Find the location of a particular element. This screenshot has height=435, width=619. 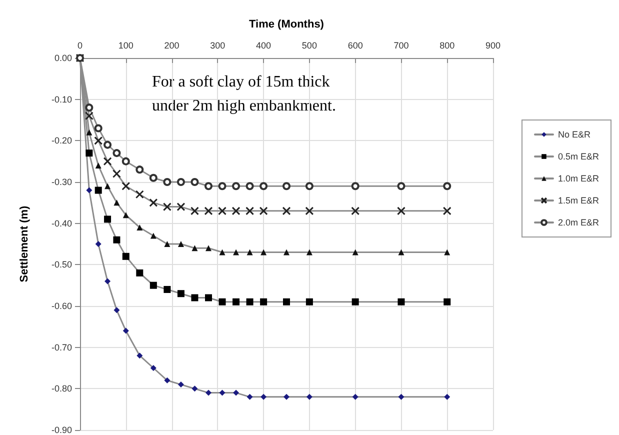

legend-label: No E&R is located at coordinates (574, 135).